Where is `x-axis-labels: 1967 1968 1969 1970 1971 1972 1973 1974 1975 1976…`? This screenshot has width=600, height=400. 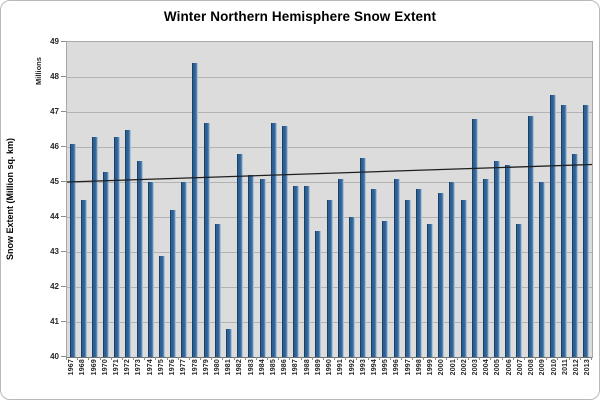 x-axis-labels: 1967 1968 1969 1970 1971 1972 1973 1974 1975 1976… is located at coordinates (329, 378).